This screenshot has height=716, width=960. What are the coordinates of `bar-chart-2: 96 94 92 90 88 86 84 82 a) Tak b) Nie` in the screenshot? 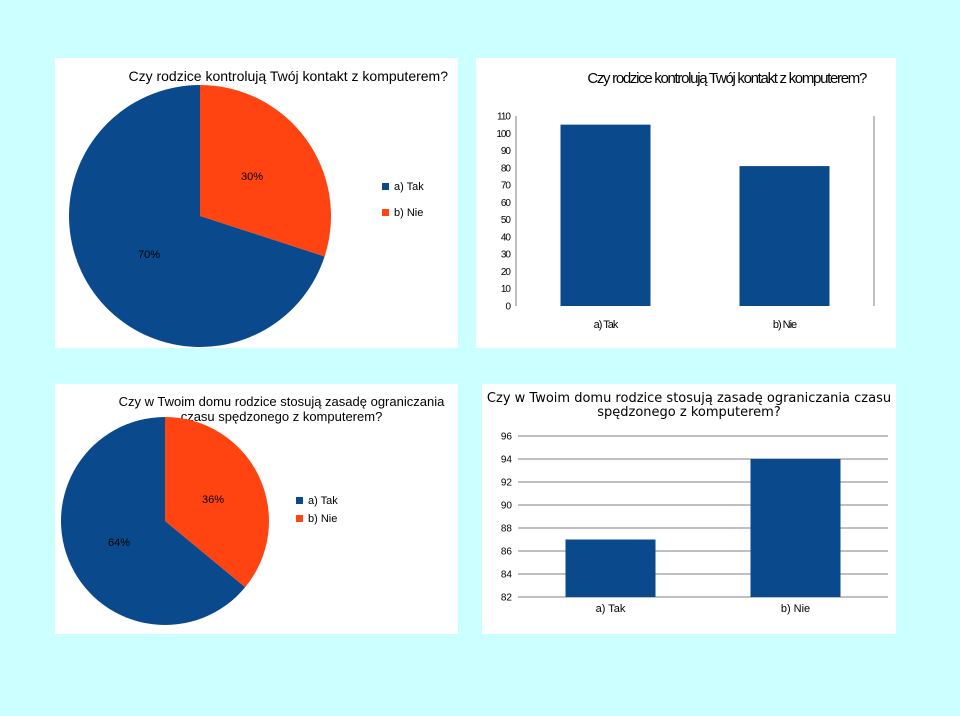 It's located at (694, 523).